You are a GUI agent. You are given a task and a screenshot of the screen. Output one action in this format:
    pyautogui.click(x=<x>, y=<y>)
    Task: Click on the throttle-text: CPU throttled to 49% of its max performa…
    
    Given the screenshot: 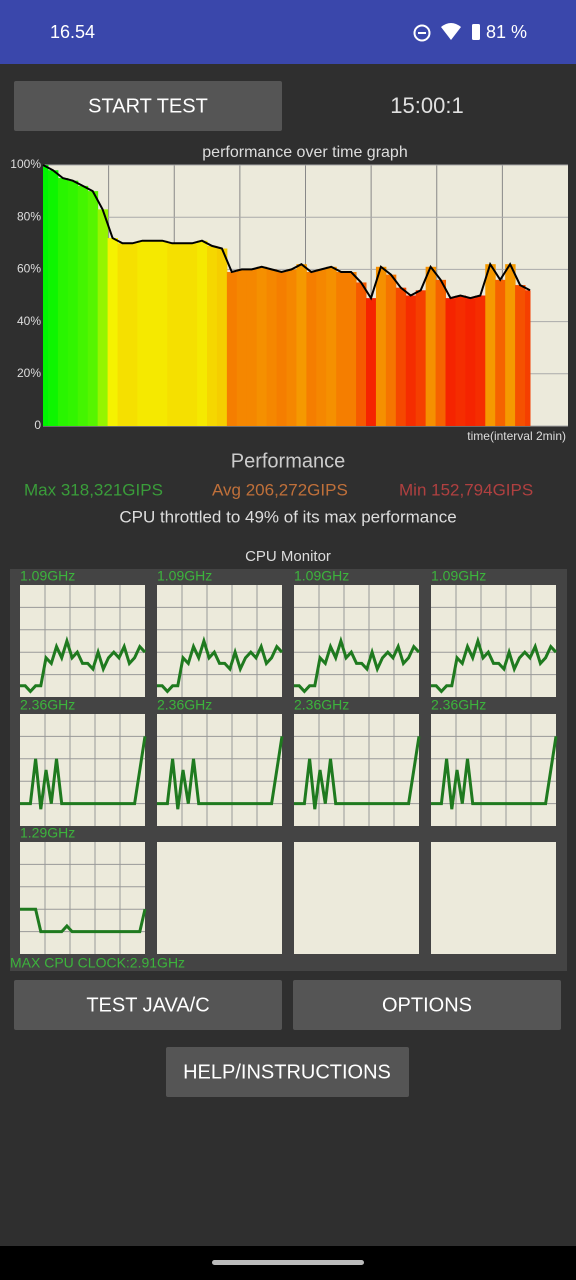 What is the action you would take?
    pyautogui.click(x=287, y=516)
    